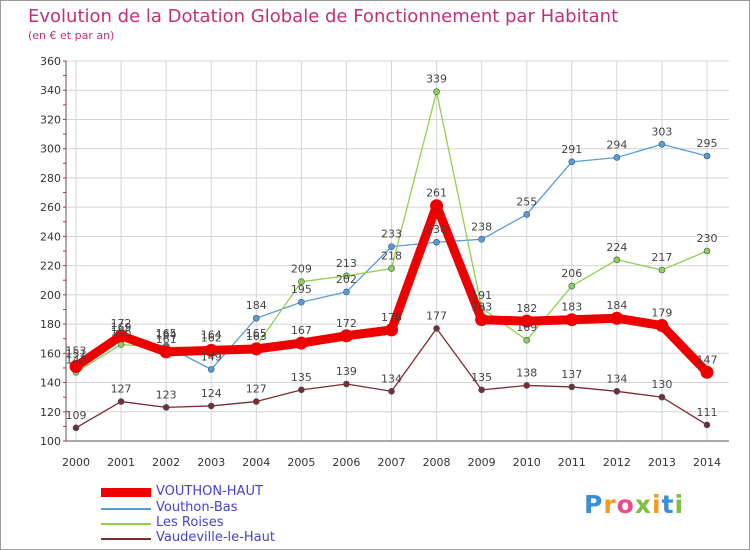  Describe the element at coordinates (526, 372) in the screenshot. I see `data-label-vaudeville-le-haut-2010: 138` at that location.